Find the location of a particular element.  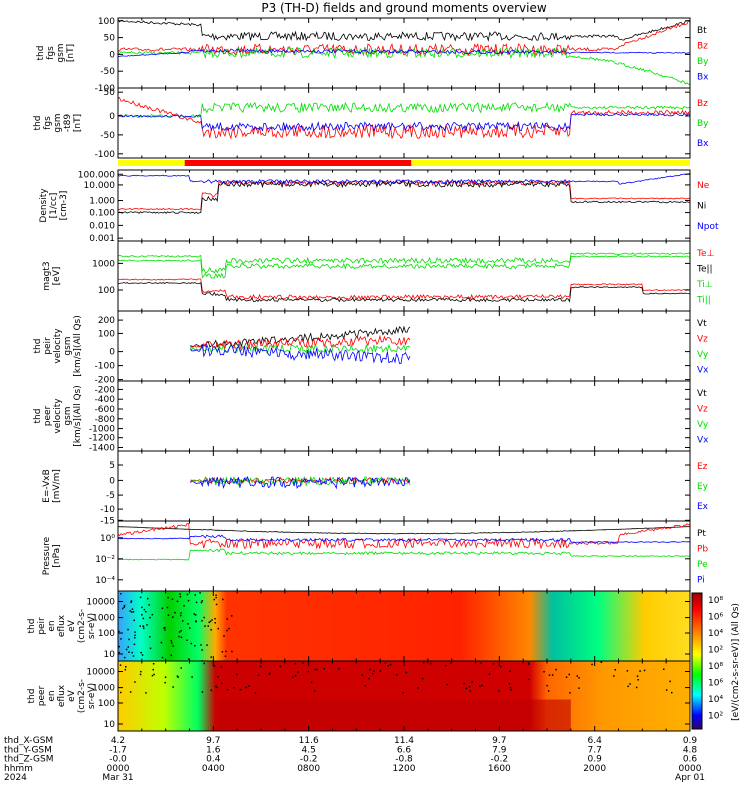

panel-fgs_dipole: 50 0 -50 -100 thd fgs gsm -t89 [nT] Bz By Bx is located at coordinates (371, 123).